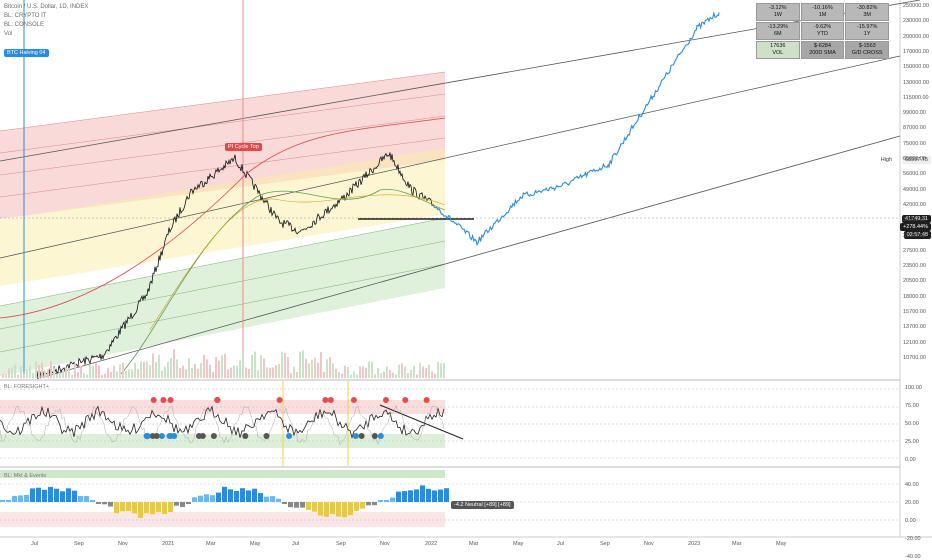 Image resolution: width=932 pixels, height=560 pixels. Describe the element at coordinates (867, 8) in the screenshot. I see `stat-value: -30.82%` at that location.